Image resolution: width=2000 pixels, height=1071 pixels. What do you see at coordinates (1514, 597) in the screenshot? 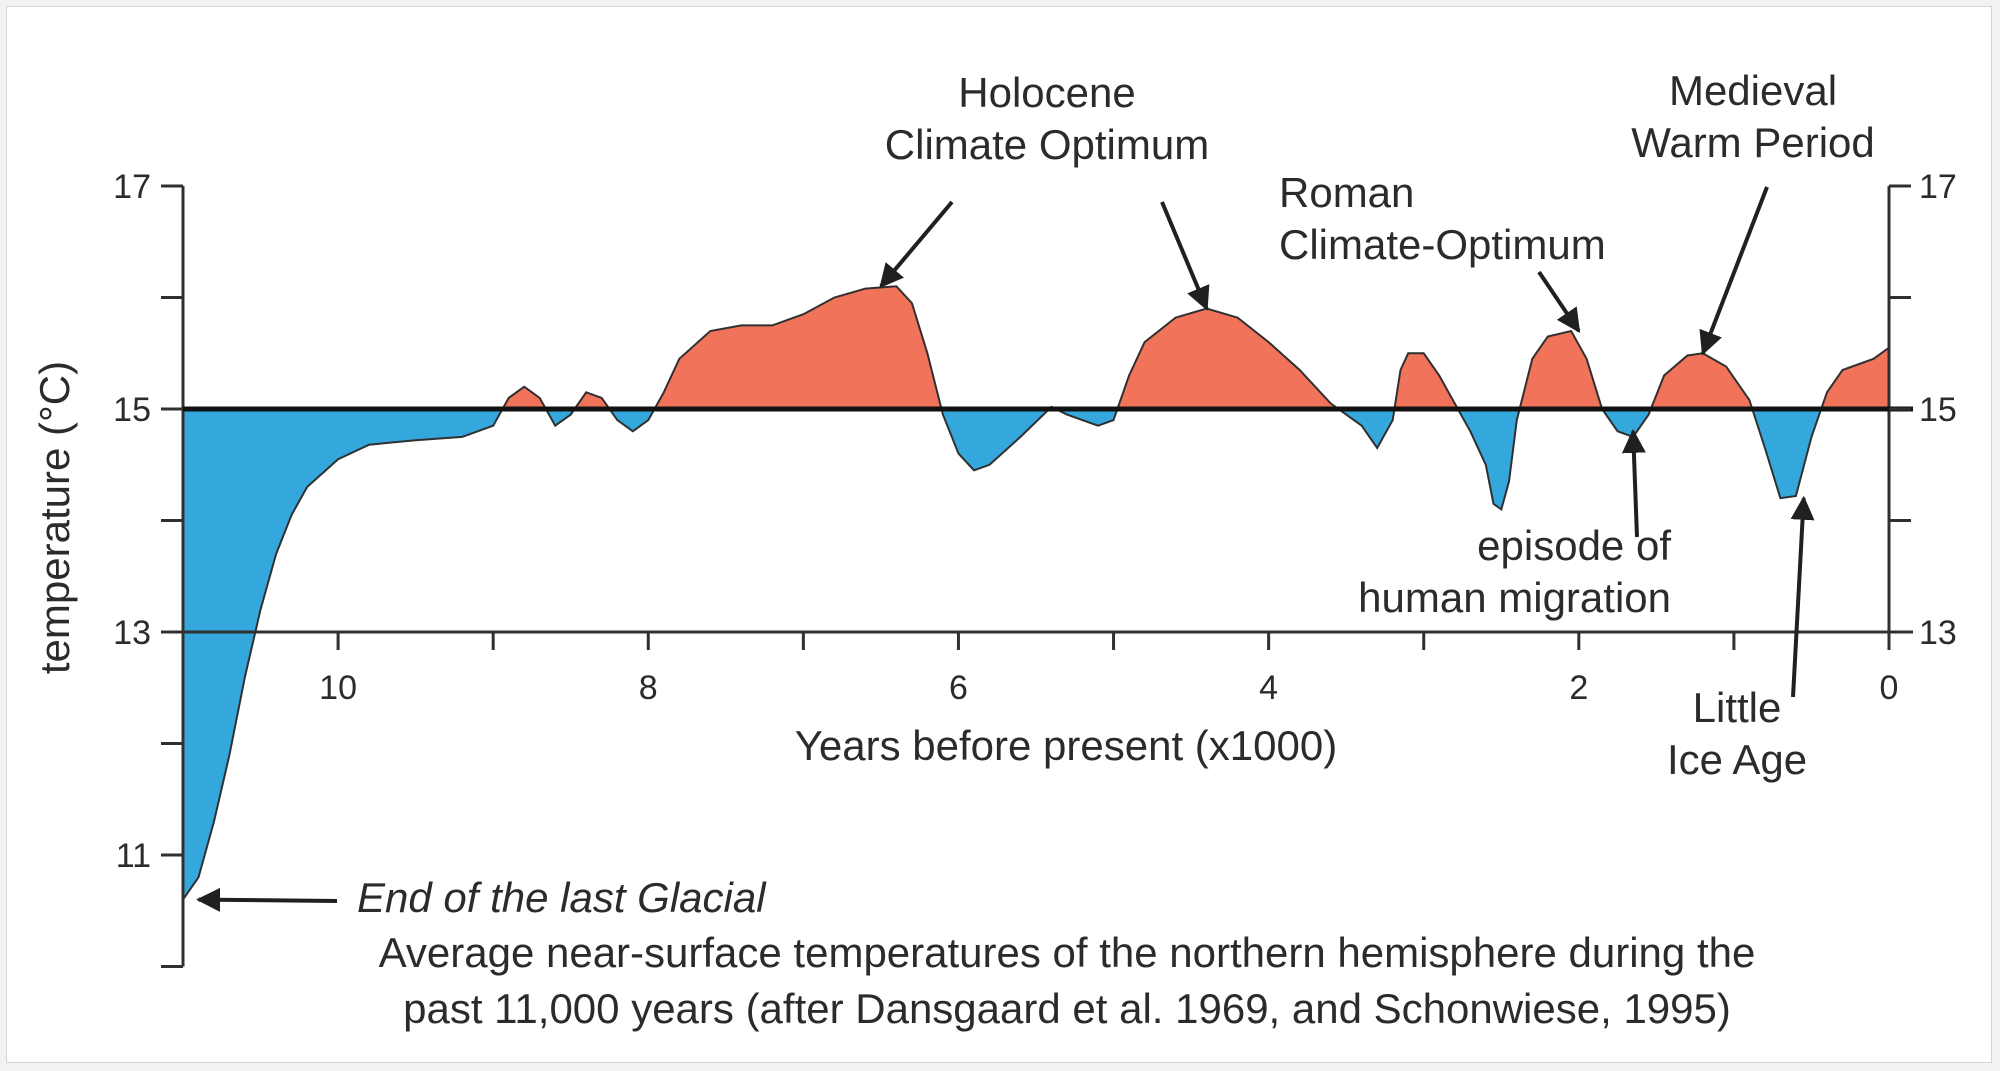
I see `annotation-migration-line: human migration` at bounding box center [1514, 597].